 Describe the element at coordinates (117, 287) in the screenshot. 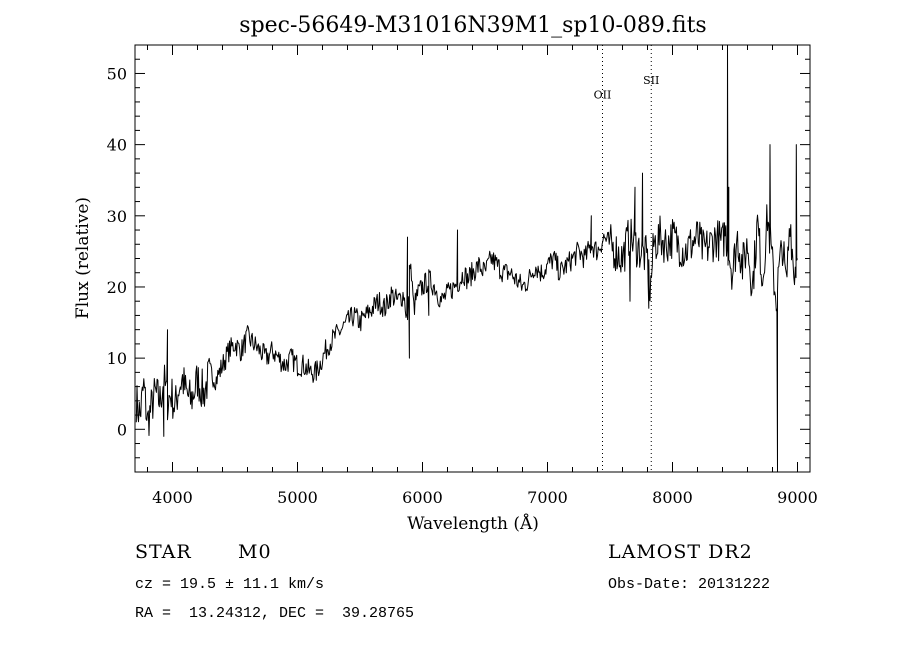

I see `y-tick-label: 20` at that location.